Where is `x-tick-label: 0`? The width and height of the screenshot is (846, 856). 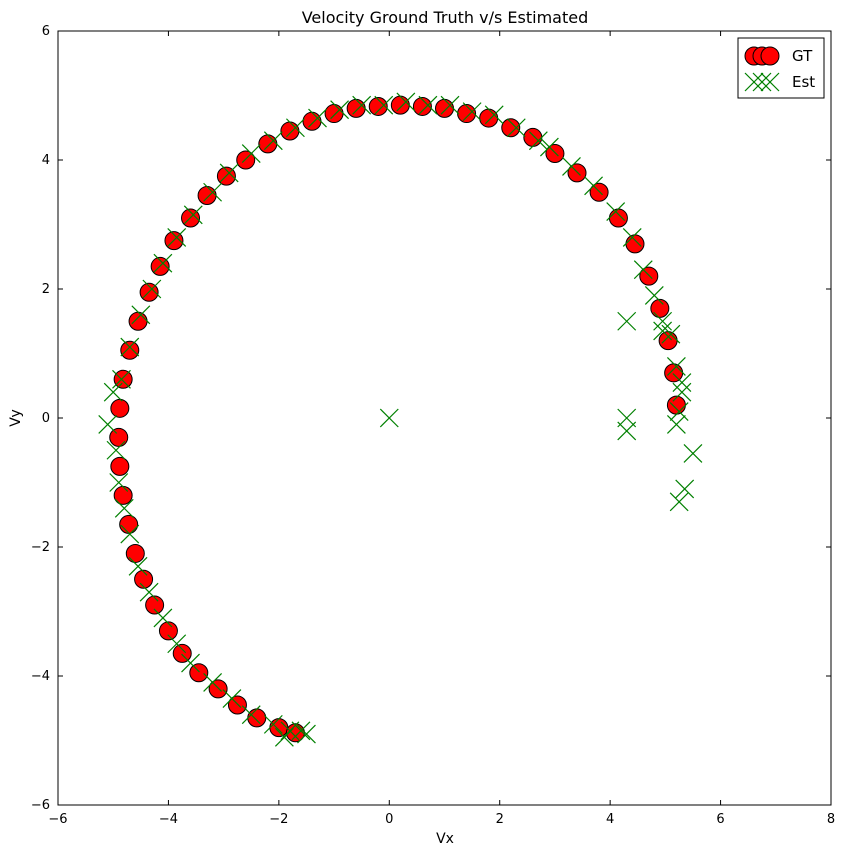 x-tick-label: 0 is located at coordinates (389, 819).